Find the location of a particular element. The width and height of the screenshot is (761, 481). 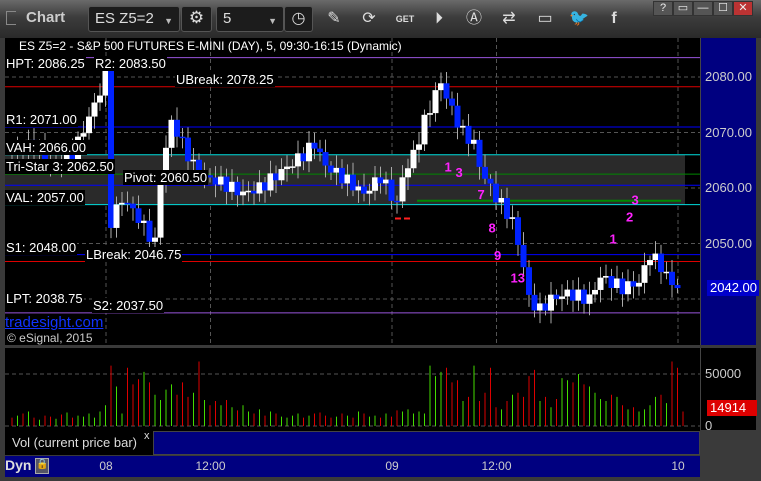

refresh-icon: ⟳ is located at coordinates (369, 18).